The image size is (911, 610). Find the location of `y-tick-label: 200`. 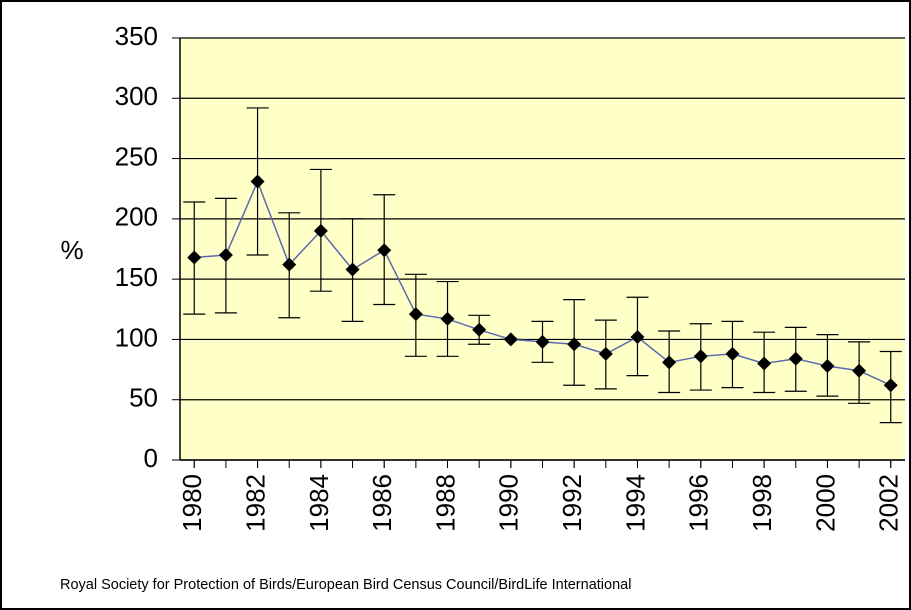

y-tick-label: 200 is located at coordinates (136, 217).